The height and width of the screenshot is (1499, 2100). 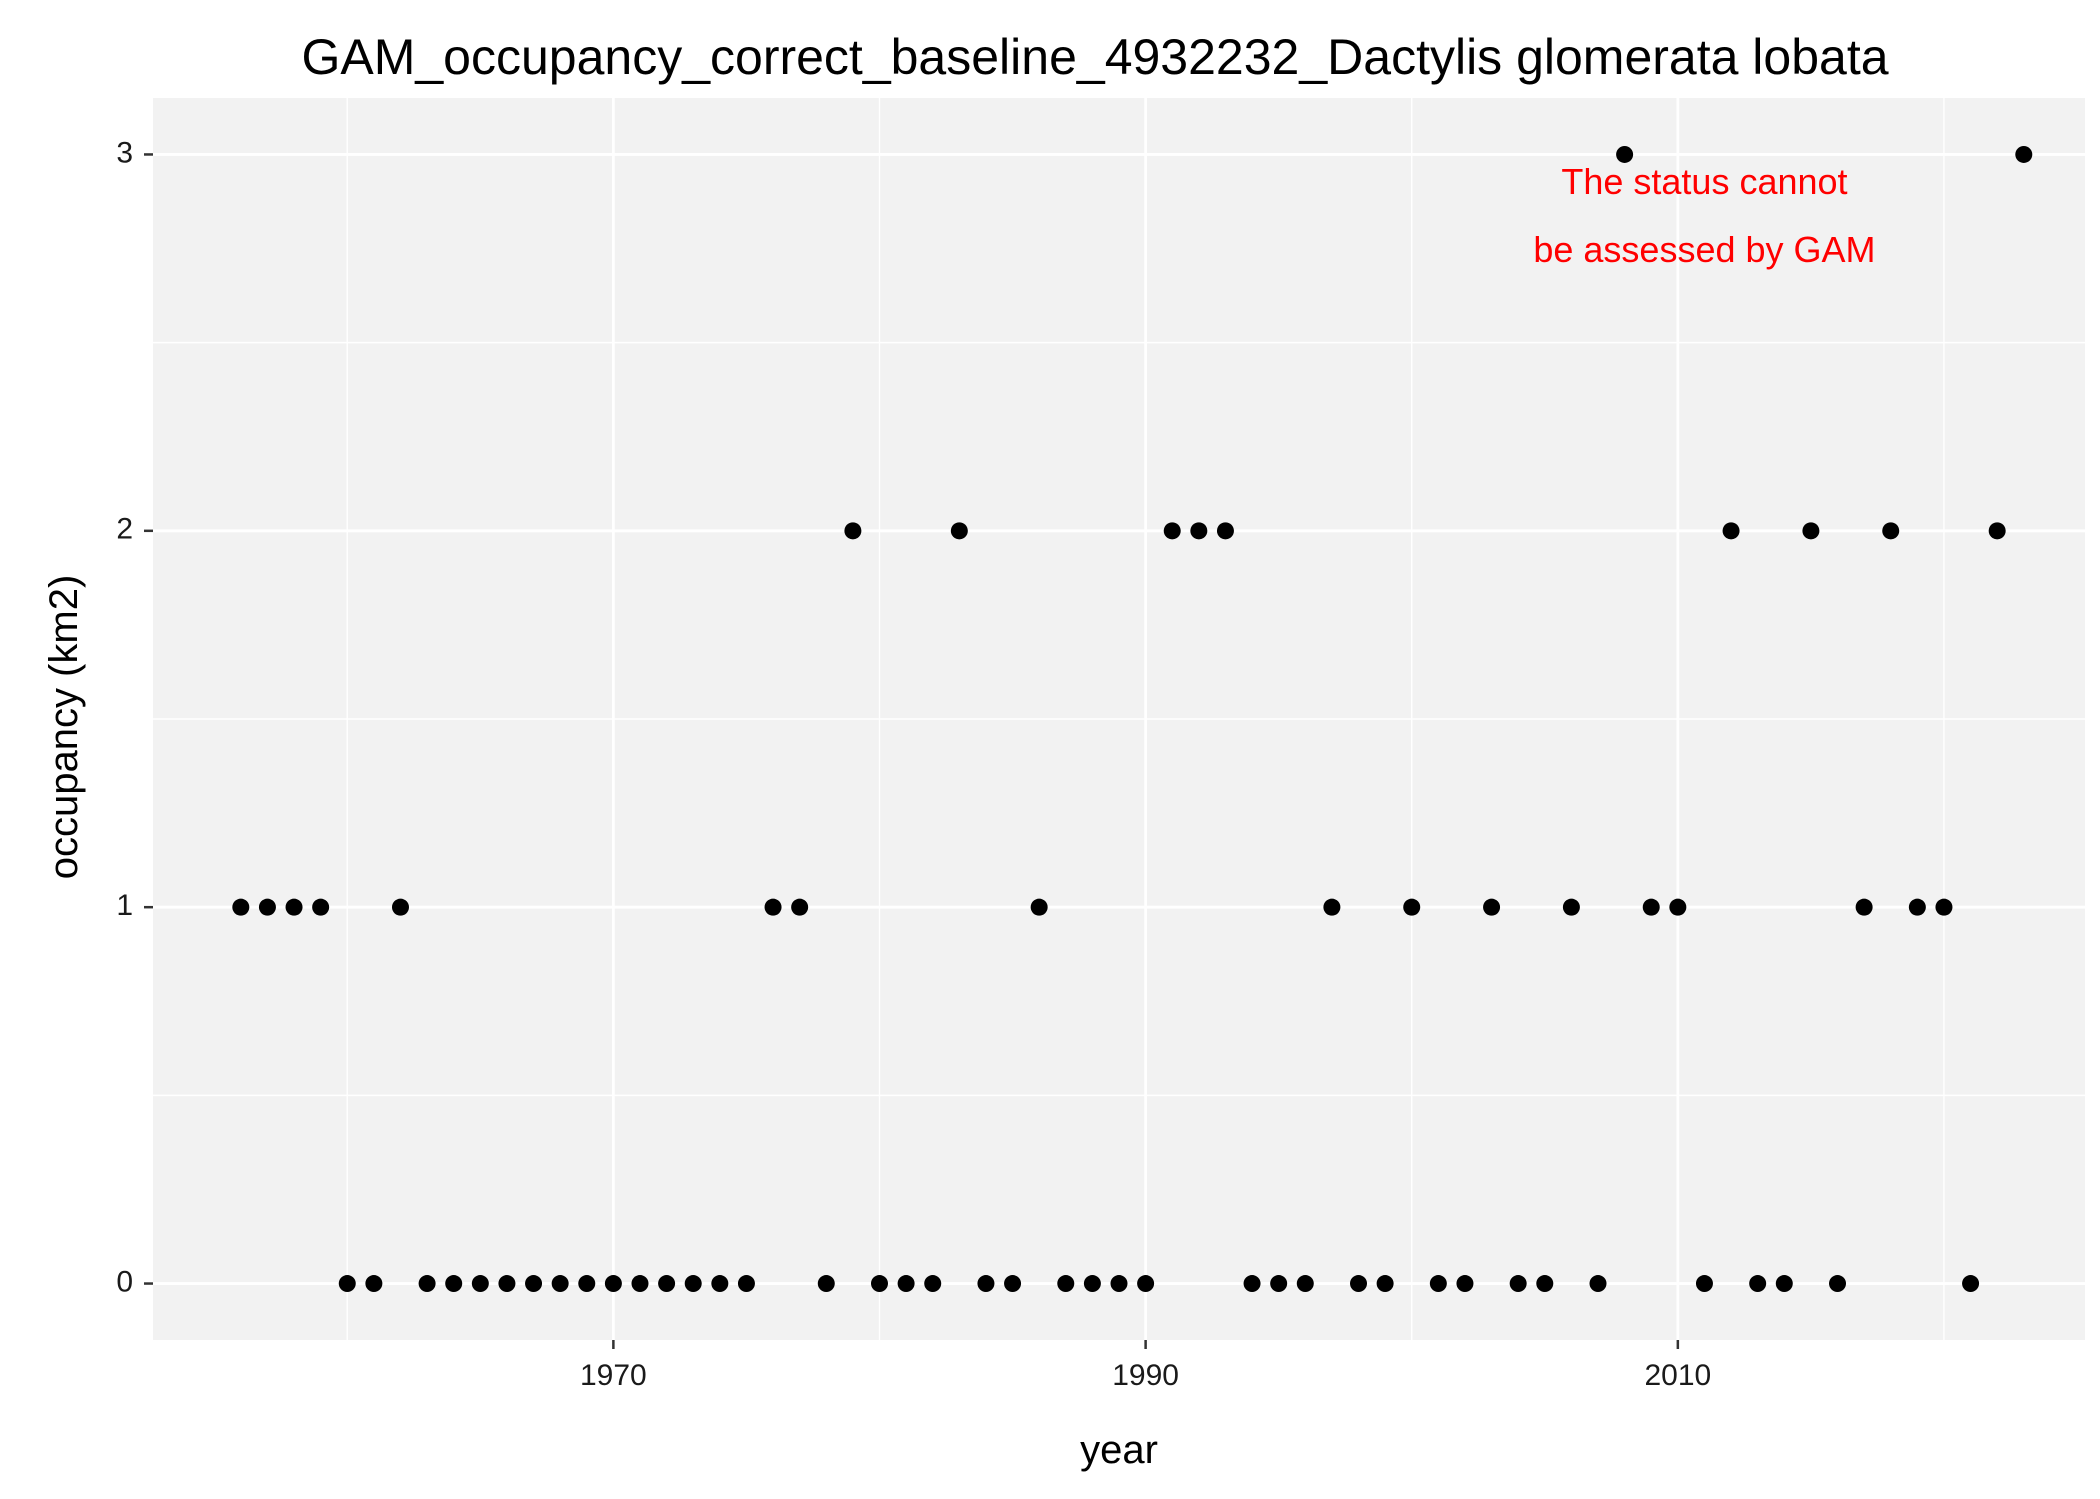 I want to click on x-tick-label: 2010, so click(x=1677, y=1375).